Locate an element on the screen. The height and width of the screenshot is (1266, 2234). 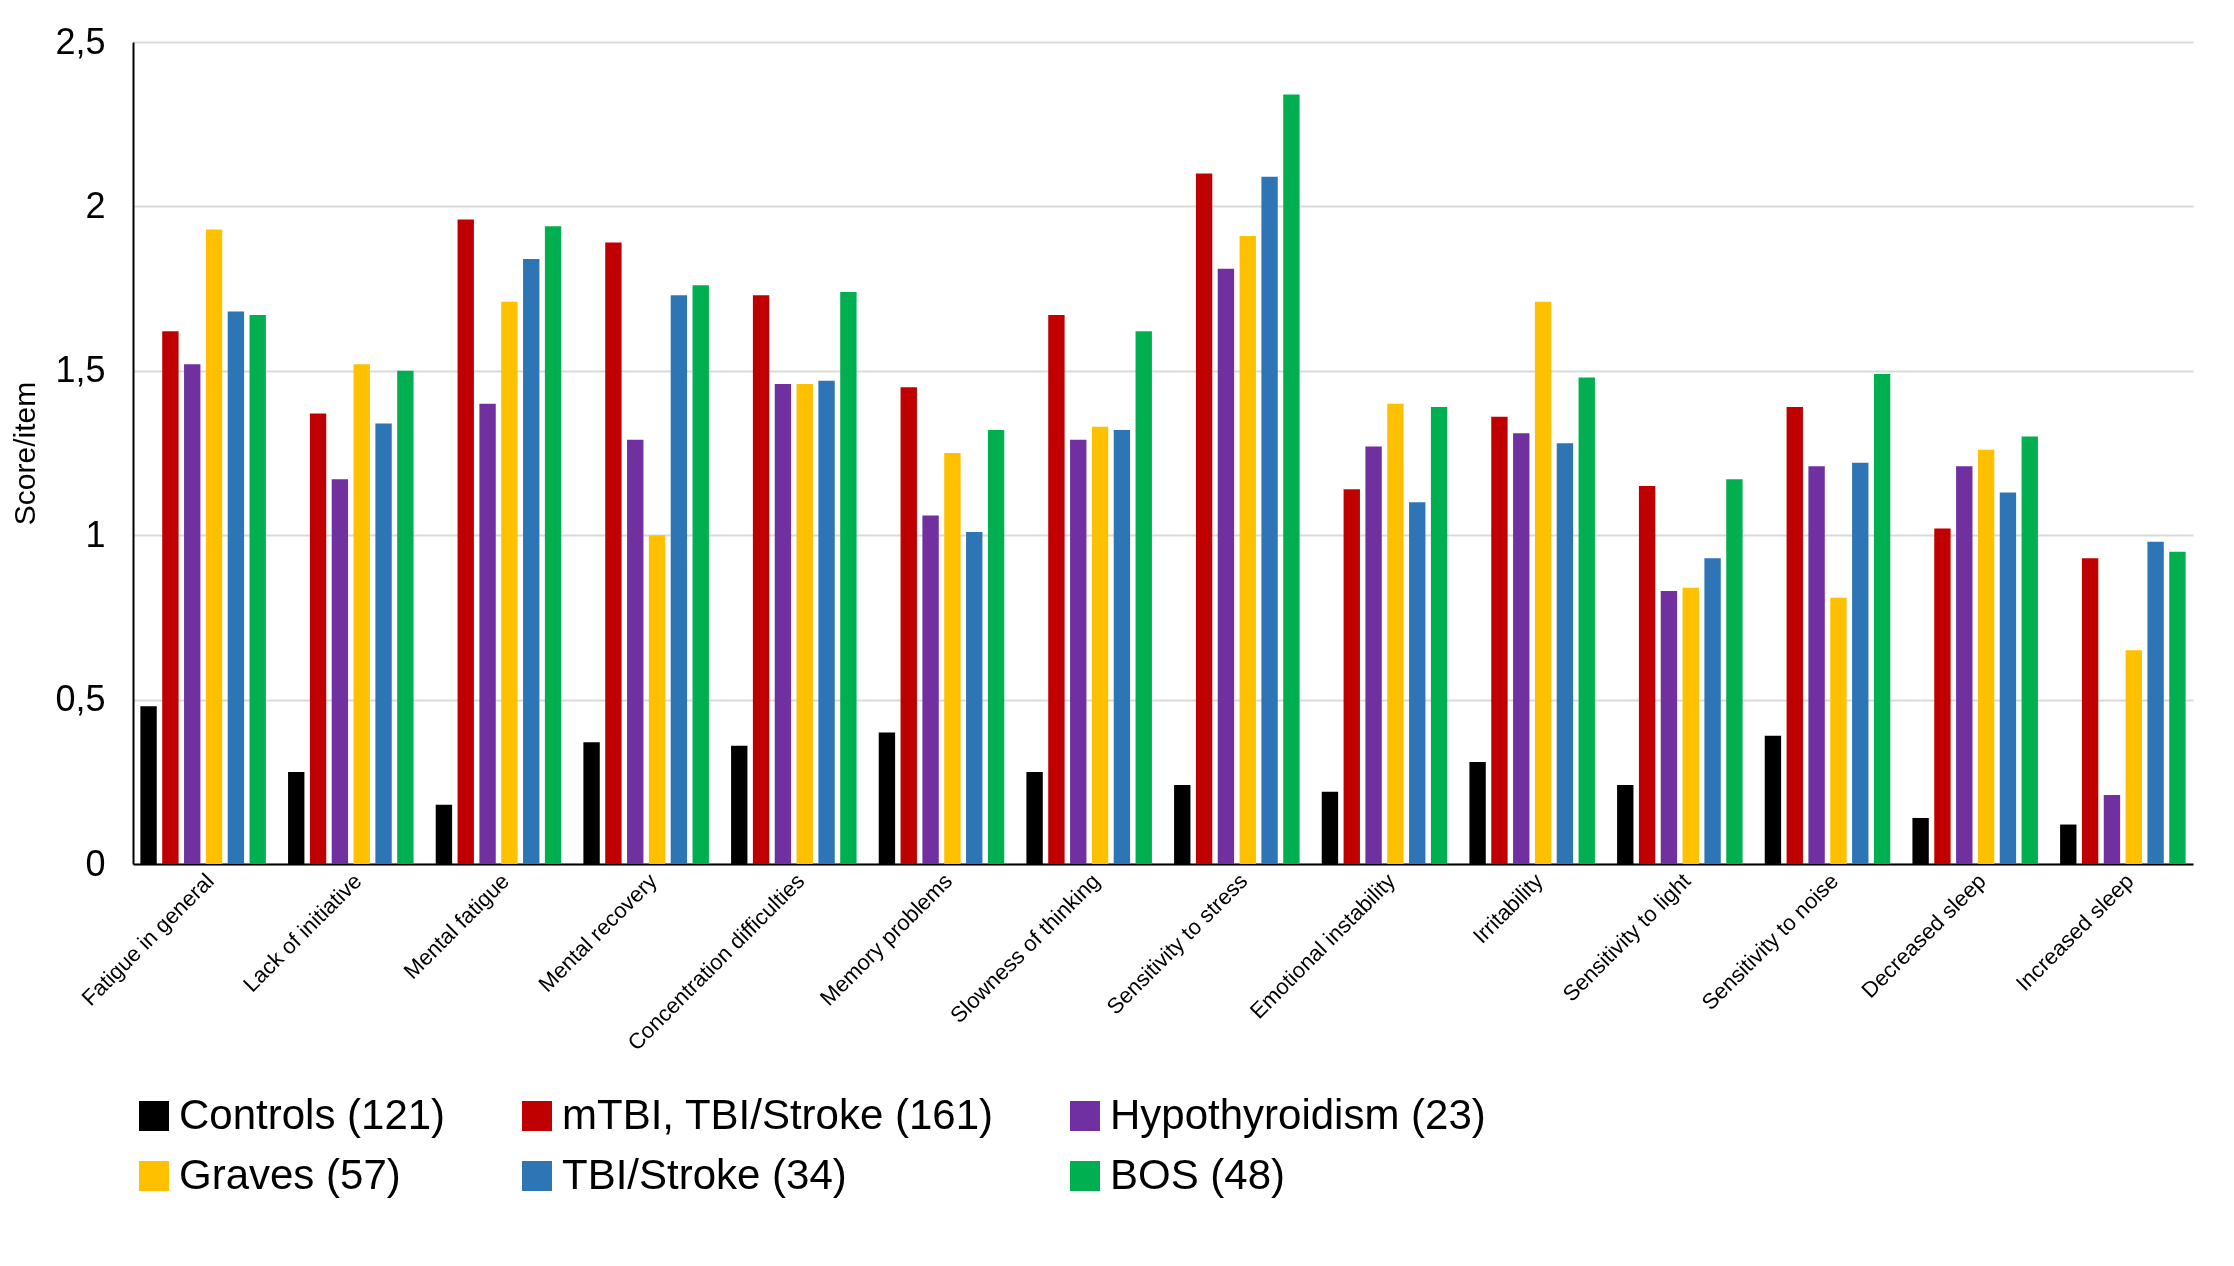
y-tick-label: 2 is located at coordinates (95, 205).